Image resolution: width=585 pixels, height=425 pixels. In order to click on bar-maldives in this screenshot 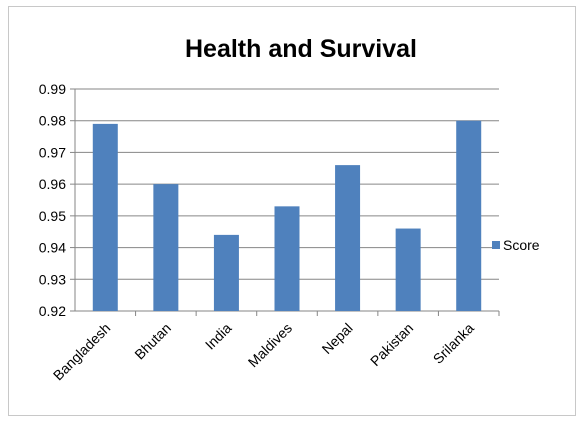, I will do `click(287, 258)`.